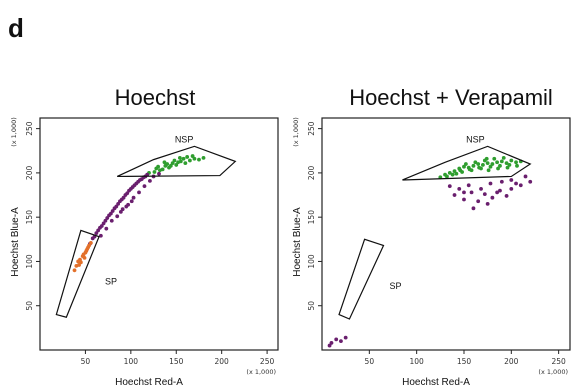 The image size is (577, 392). Describe the element at coordinates (558, 361) in the screenshot. I see `x-tick-label: 250` at that location.